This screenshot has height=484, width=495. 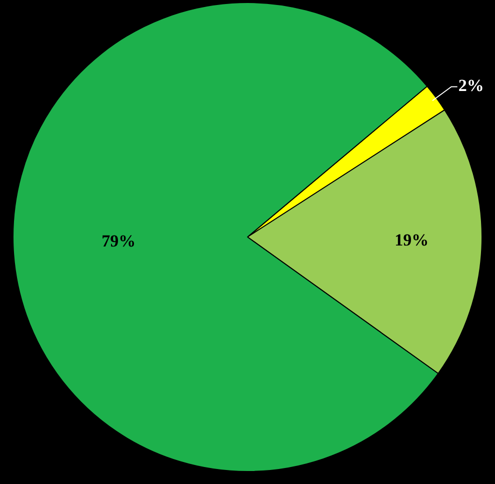 What do you see at coordinates (119, 240) in the screenshot?
I see `data-label: 79%` at bounding box center [119, 240].